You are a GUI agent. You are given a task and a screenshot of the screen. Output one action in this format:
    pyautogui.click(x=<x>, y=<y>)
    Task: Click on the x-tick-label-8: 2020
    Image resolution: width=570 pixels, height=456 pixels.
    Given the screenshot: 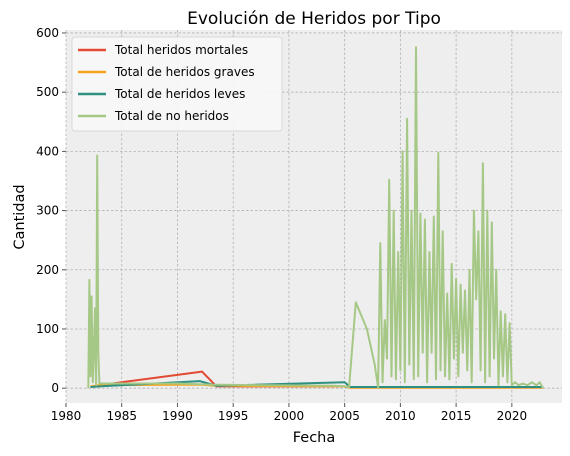 What is the action you would take?
    pyautogui.click(x=512, y=416)
    